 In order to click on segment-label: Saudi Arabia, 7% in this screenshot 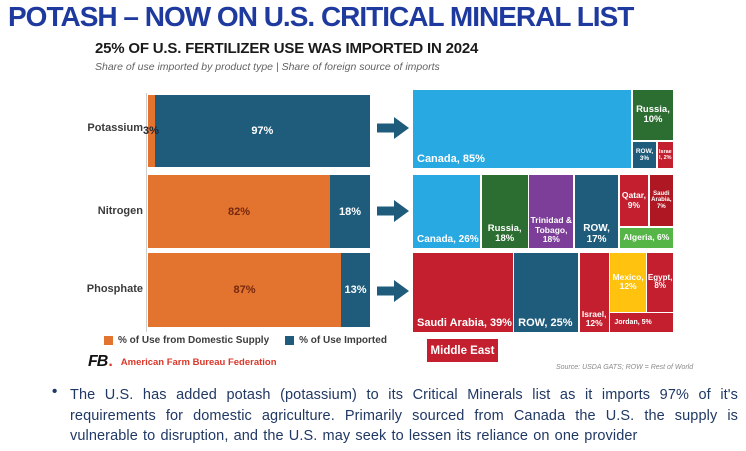, I will do `click(661, 200)`.